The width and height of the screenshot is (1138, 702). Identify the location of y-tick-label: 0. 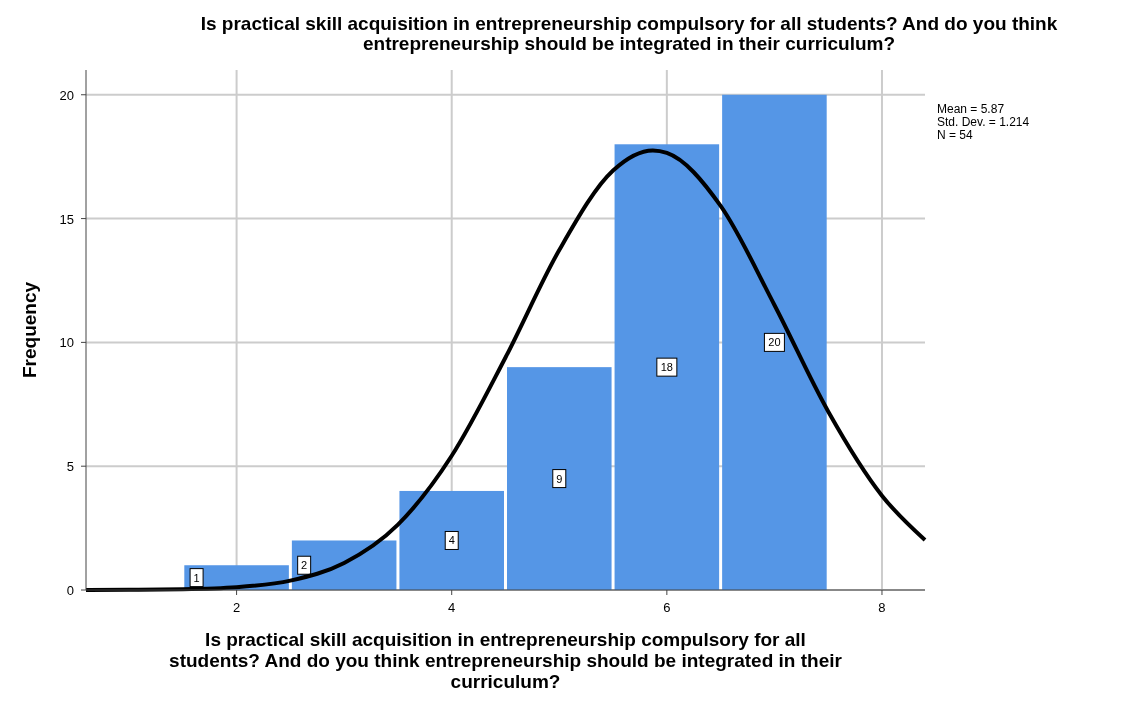
(70, 590).